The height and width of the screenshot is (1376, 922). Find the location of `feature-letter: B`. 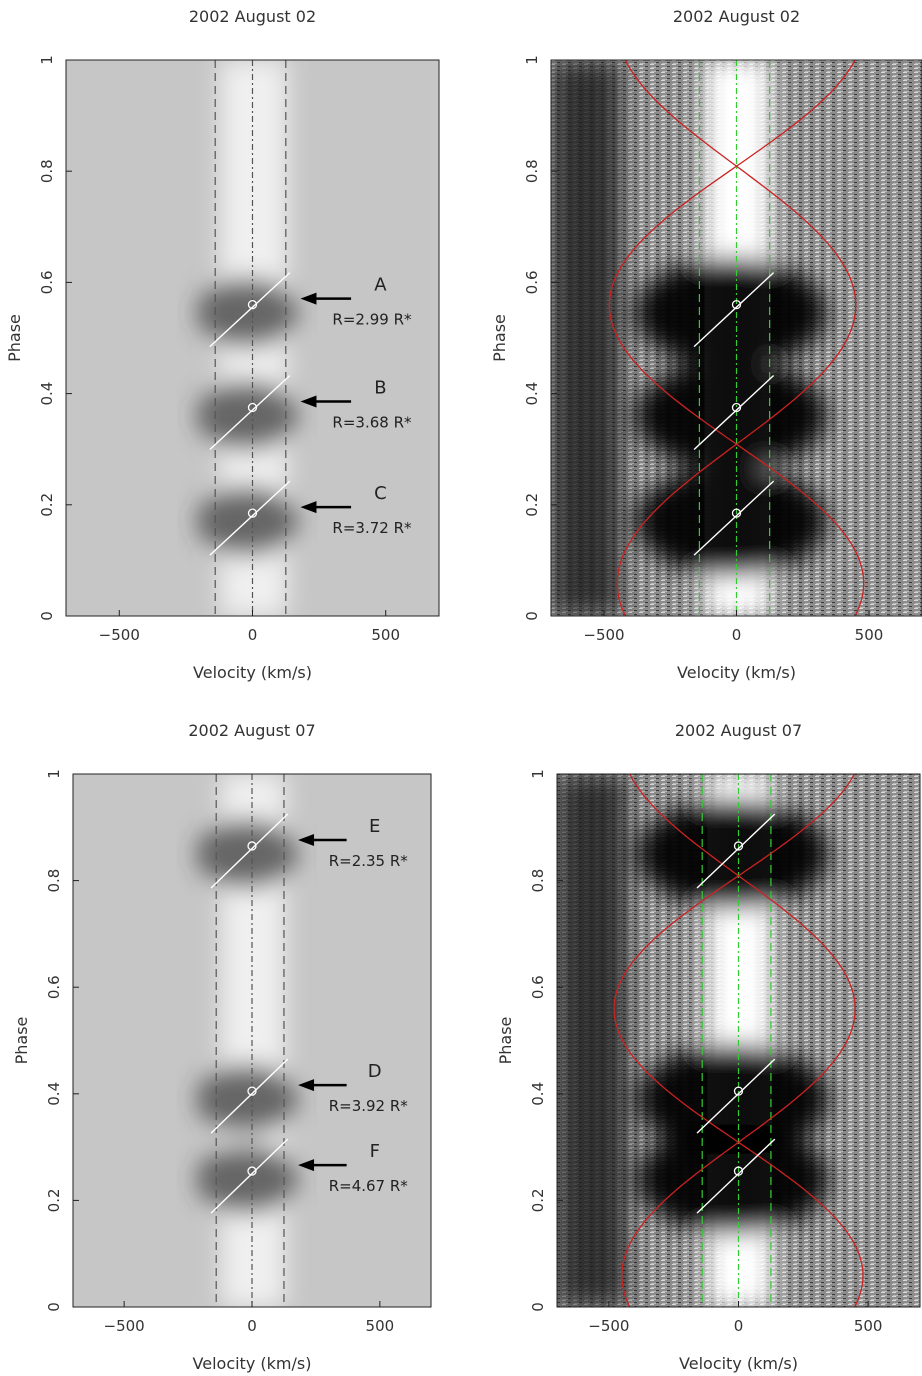

feature-letter: B is located at coordinates (380, 388).